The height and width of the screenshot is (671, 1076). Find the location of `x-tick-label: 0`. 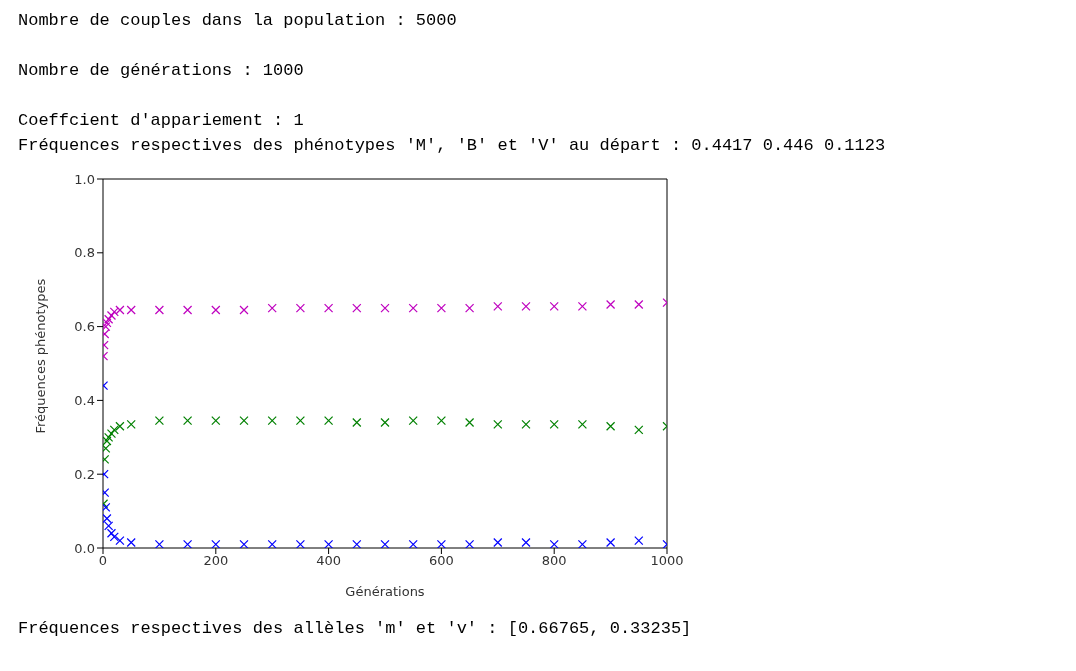

x-tick-label: 0 is located at coordinates (103, 561).